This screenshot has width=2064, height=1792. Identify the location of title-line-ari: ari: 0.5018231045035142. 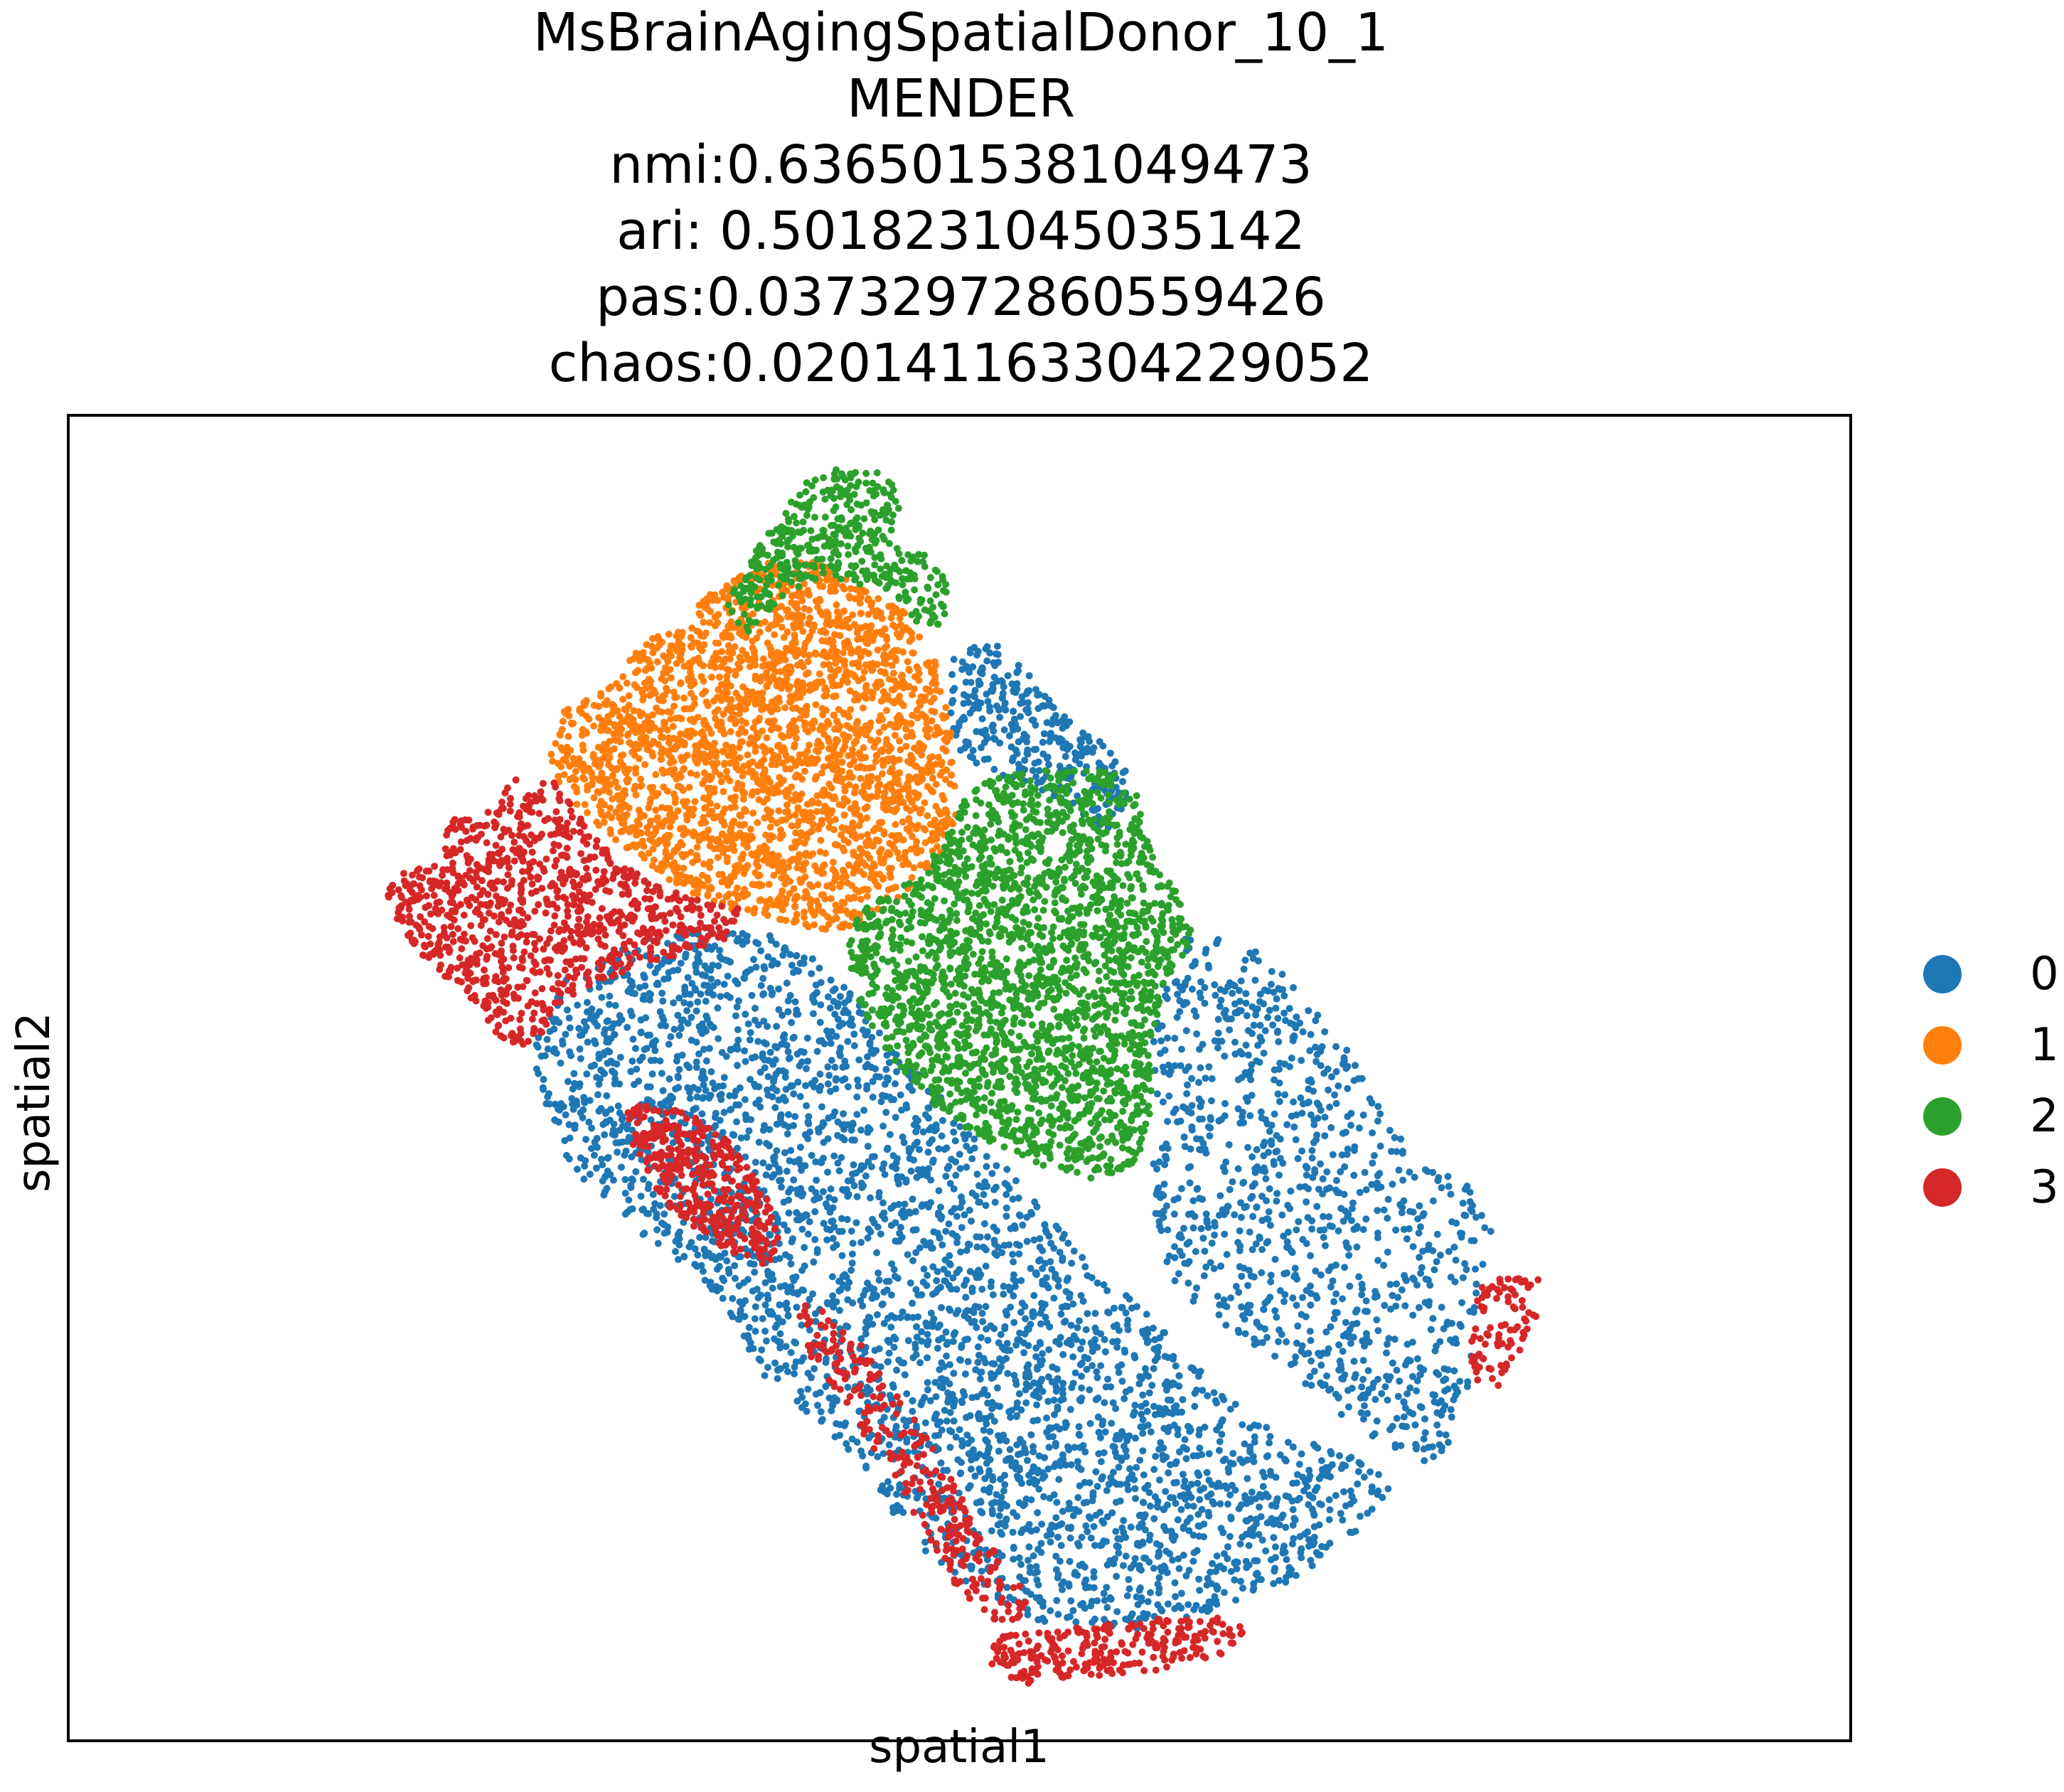
(960, 231).